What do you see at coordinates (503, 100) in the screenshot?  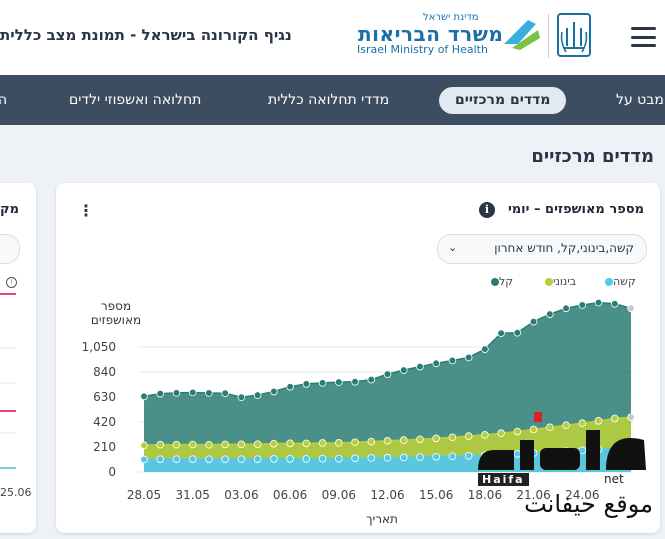 I see `tab-key-indicators: מדדים מרכזיים` at bounding box center [503, 100].